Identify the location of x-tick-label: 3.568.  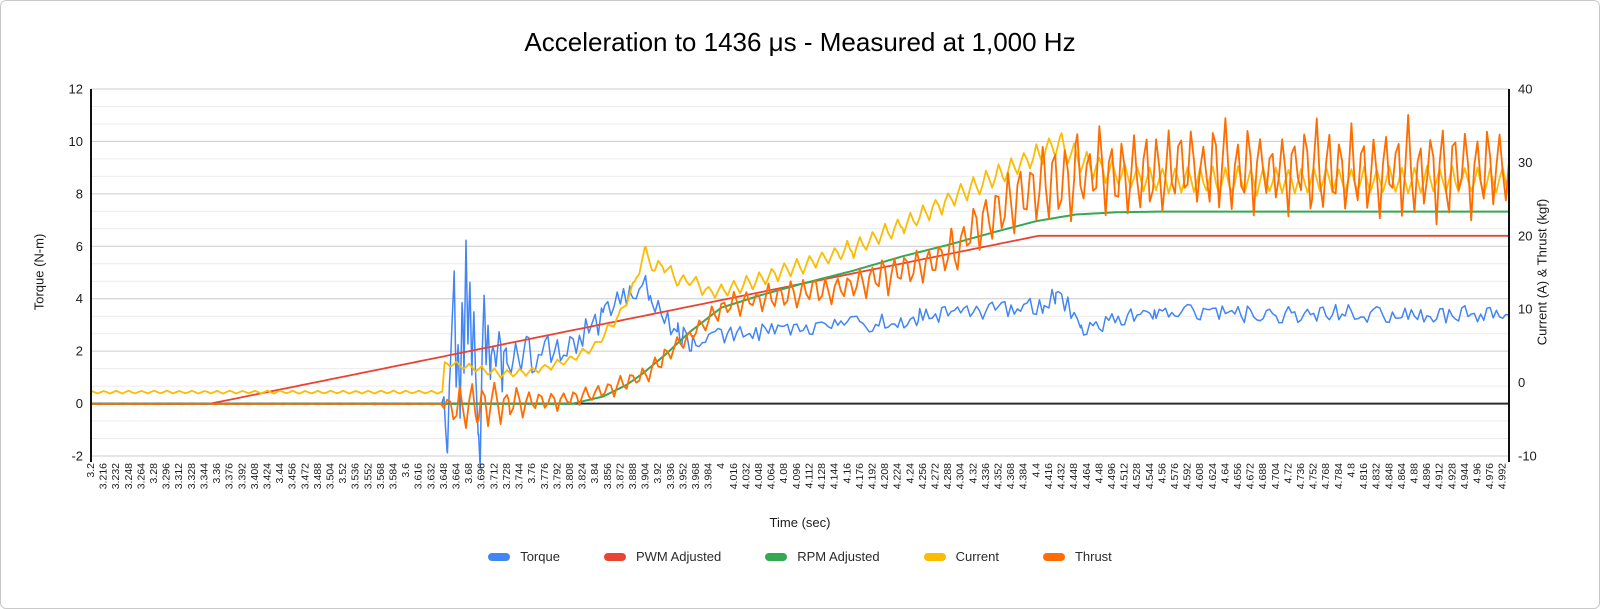
(381, 476).